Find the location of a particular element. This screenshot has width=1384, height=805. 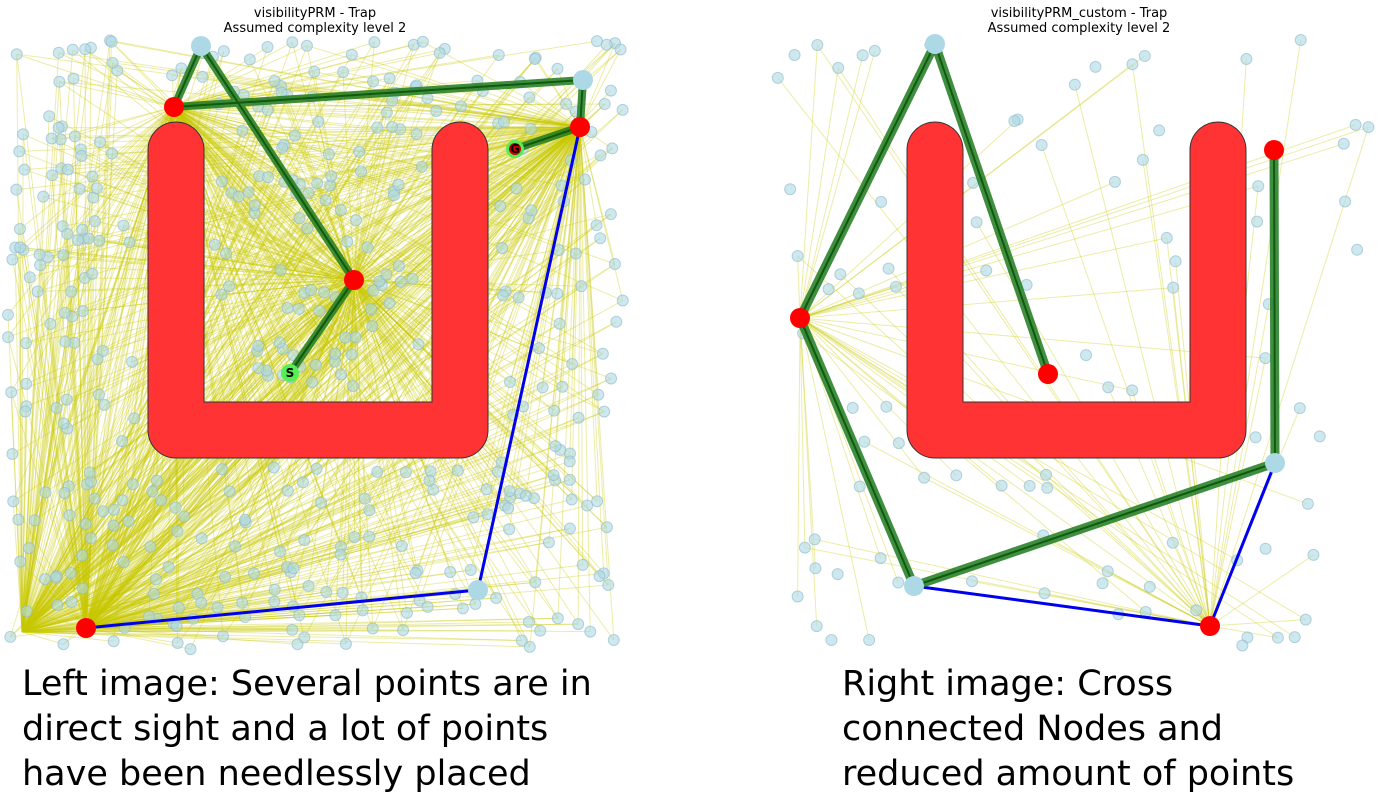

right-title-line1: visibilityPRM_custom - Trap is located at coordinates (1079, 13).